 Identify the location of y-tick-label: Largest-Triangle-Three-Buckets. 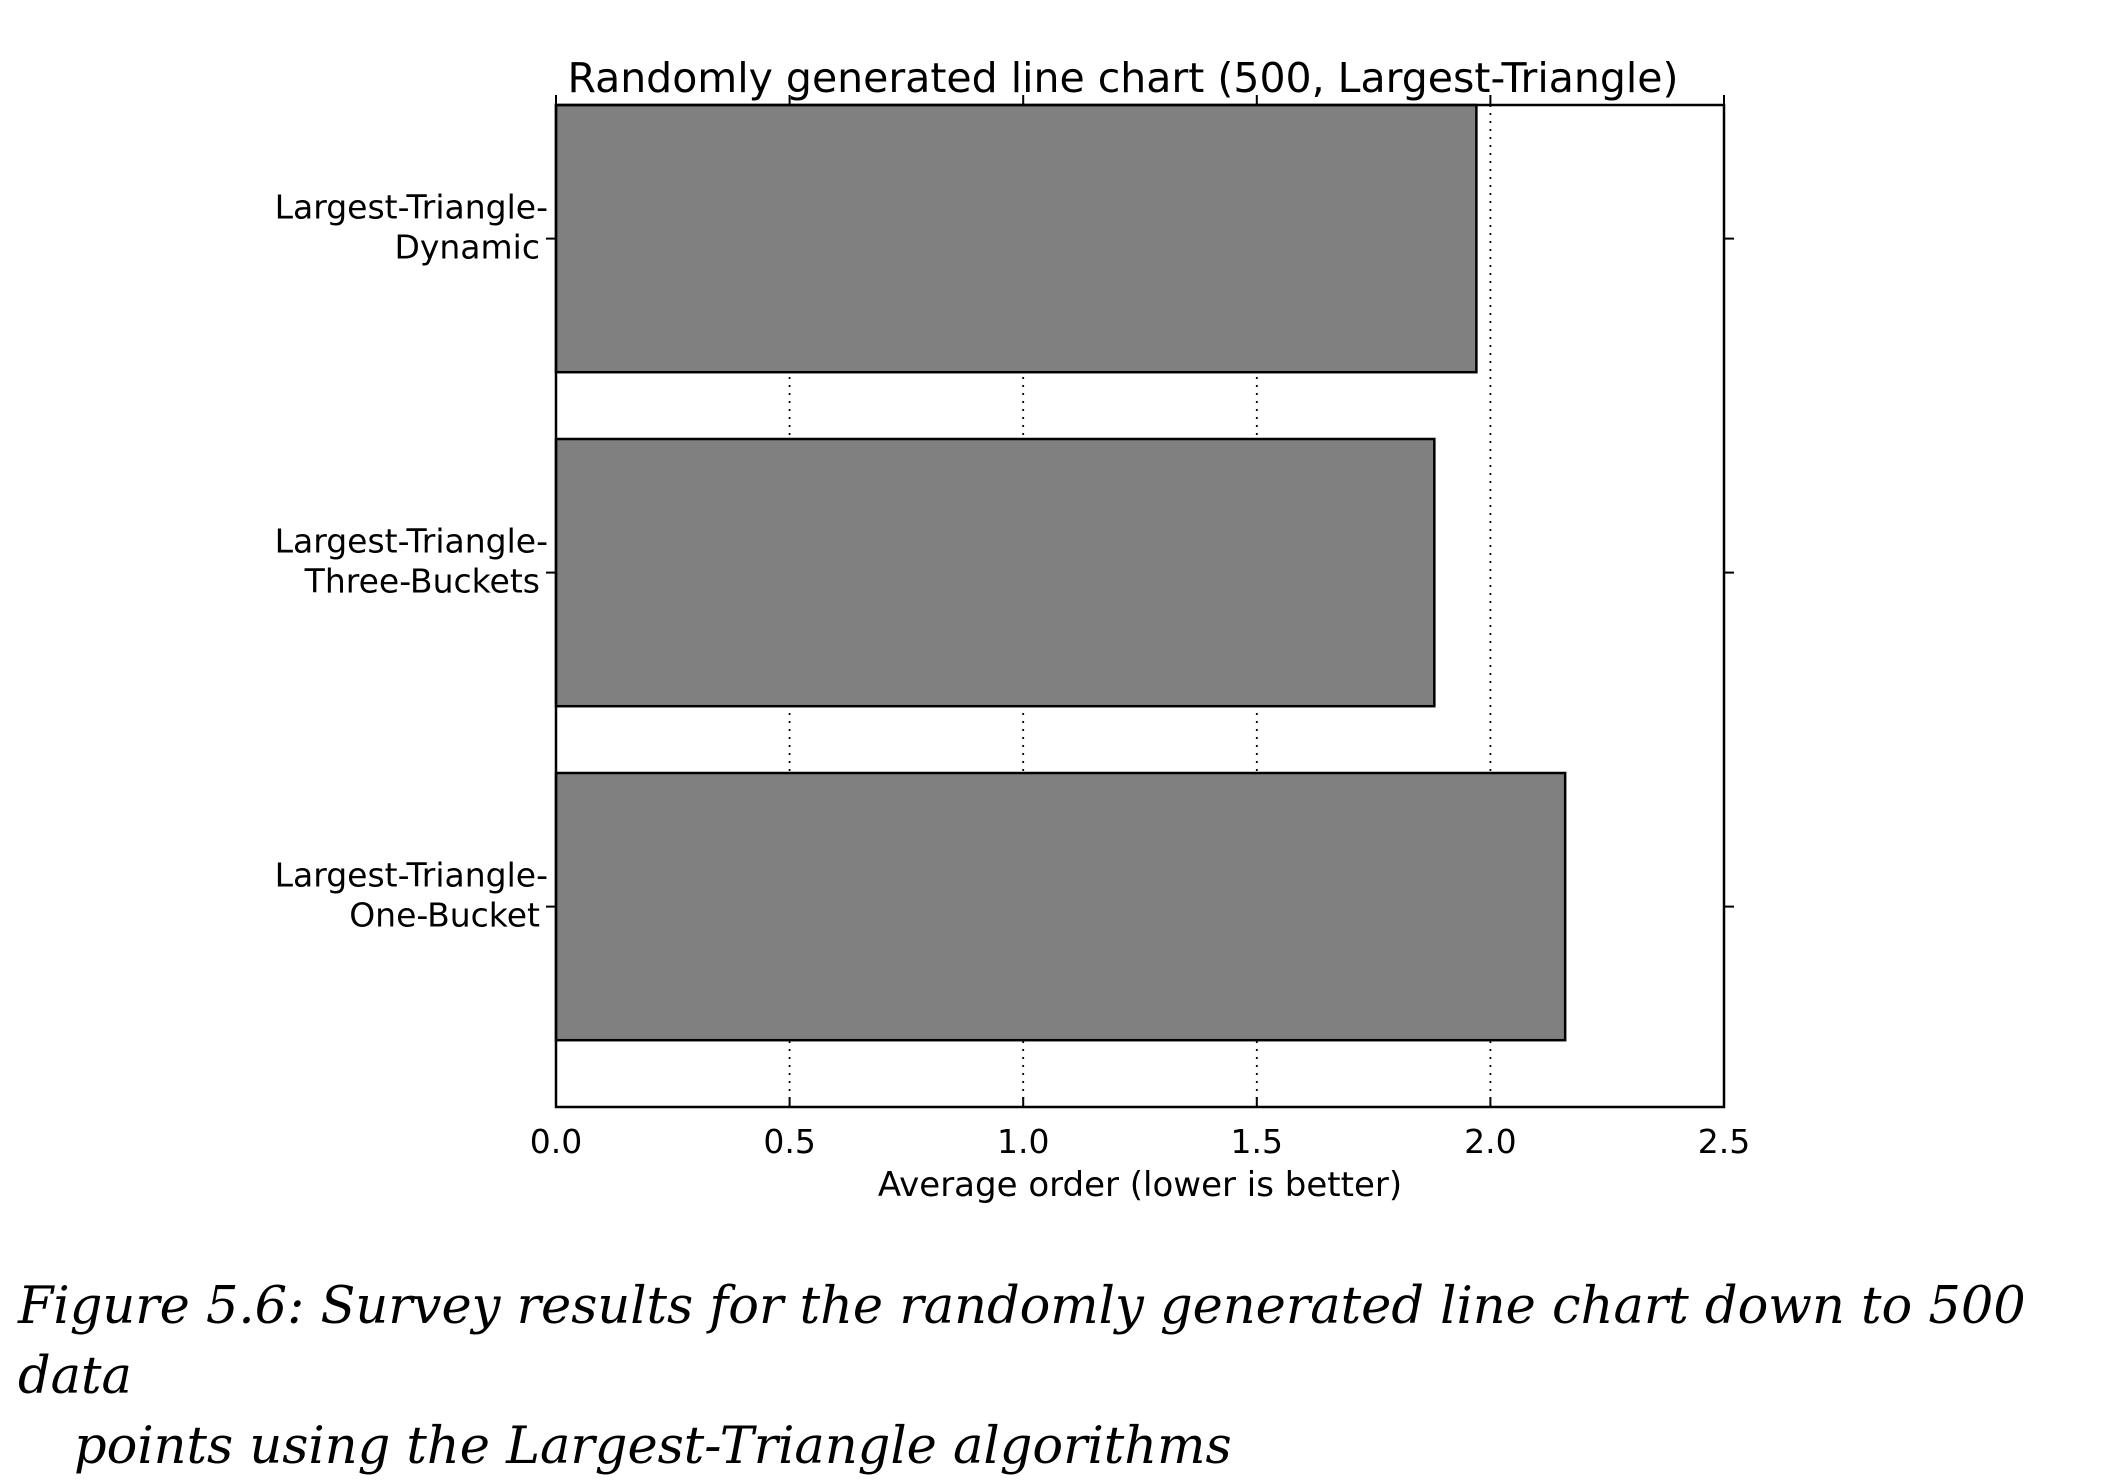
(411, 561).